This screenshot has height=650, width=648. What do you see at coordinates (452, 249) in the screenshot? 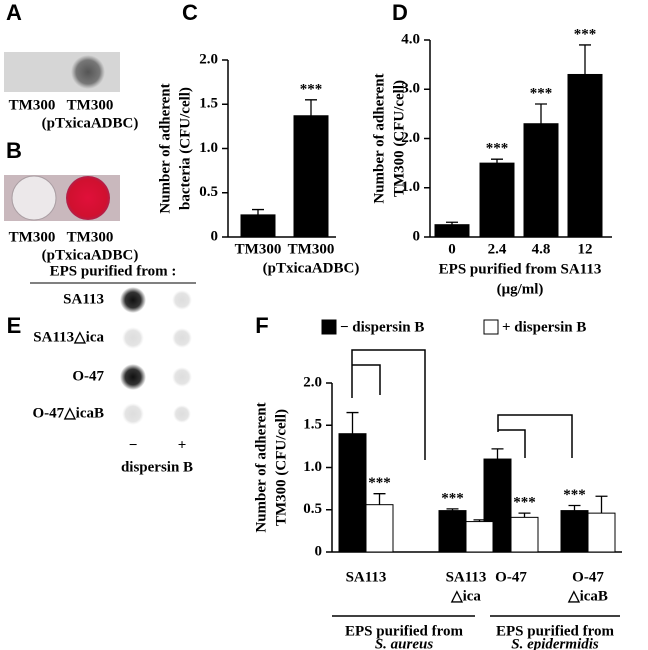
I see `x-tick-label: 0` at bounding box center [452, 249].